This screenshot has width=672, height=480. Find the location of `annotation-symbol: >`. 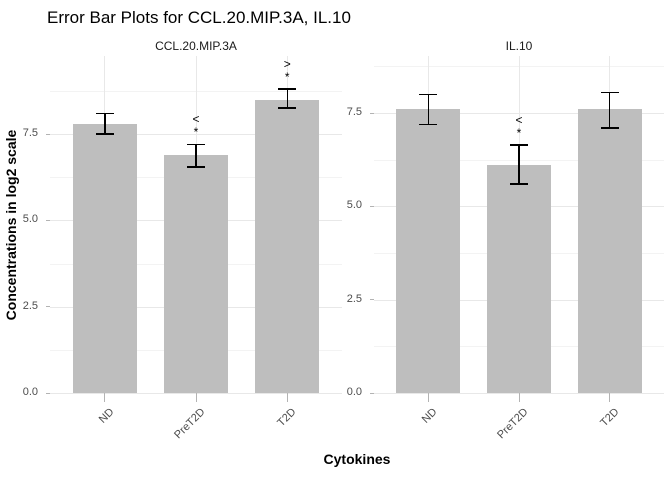

annotation-symbol: > is located at coordinates (287, 64).